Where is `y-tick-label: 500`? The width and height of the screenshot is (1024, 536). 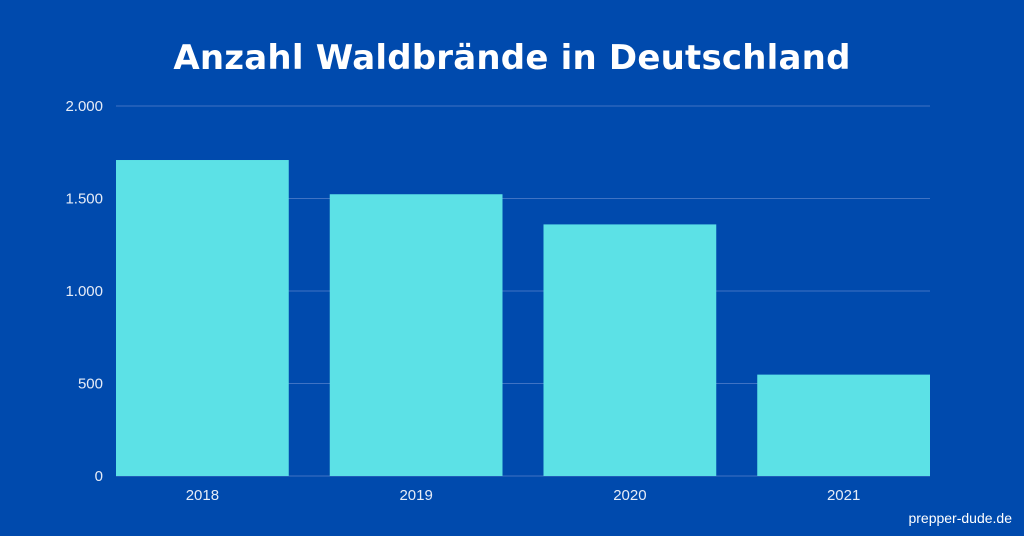 y-tick-label: 500 is located at coordinates (90, 384).